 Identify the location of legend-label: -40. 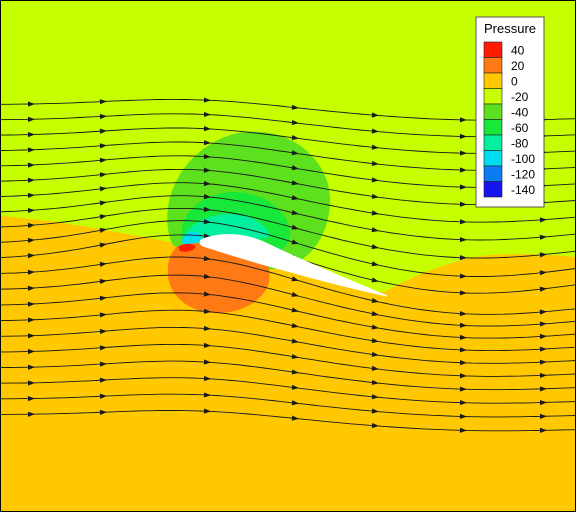
(520, 112).